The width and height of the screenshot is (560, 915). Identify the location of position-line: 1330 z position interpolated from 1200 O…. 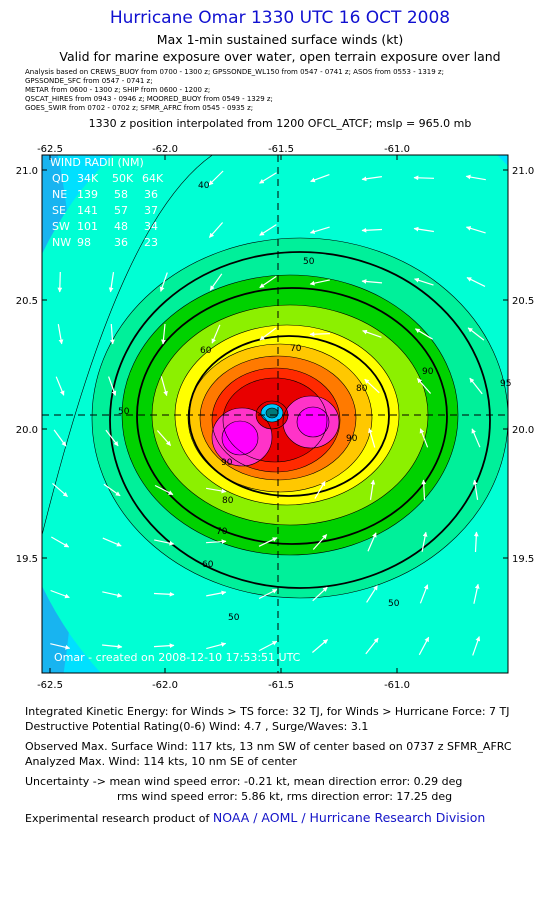
(280, 123).